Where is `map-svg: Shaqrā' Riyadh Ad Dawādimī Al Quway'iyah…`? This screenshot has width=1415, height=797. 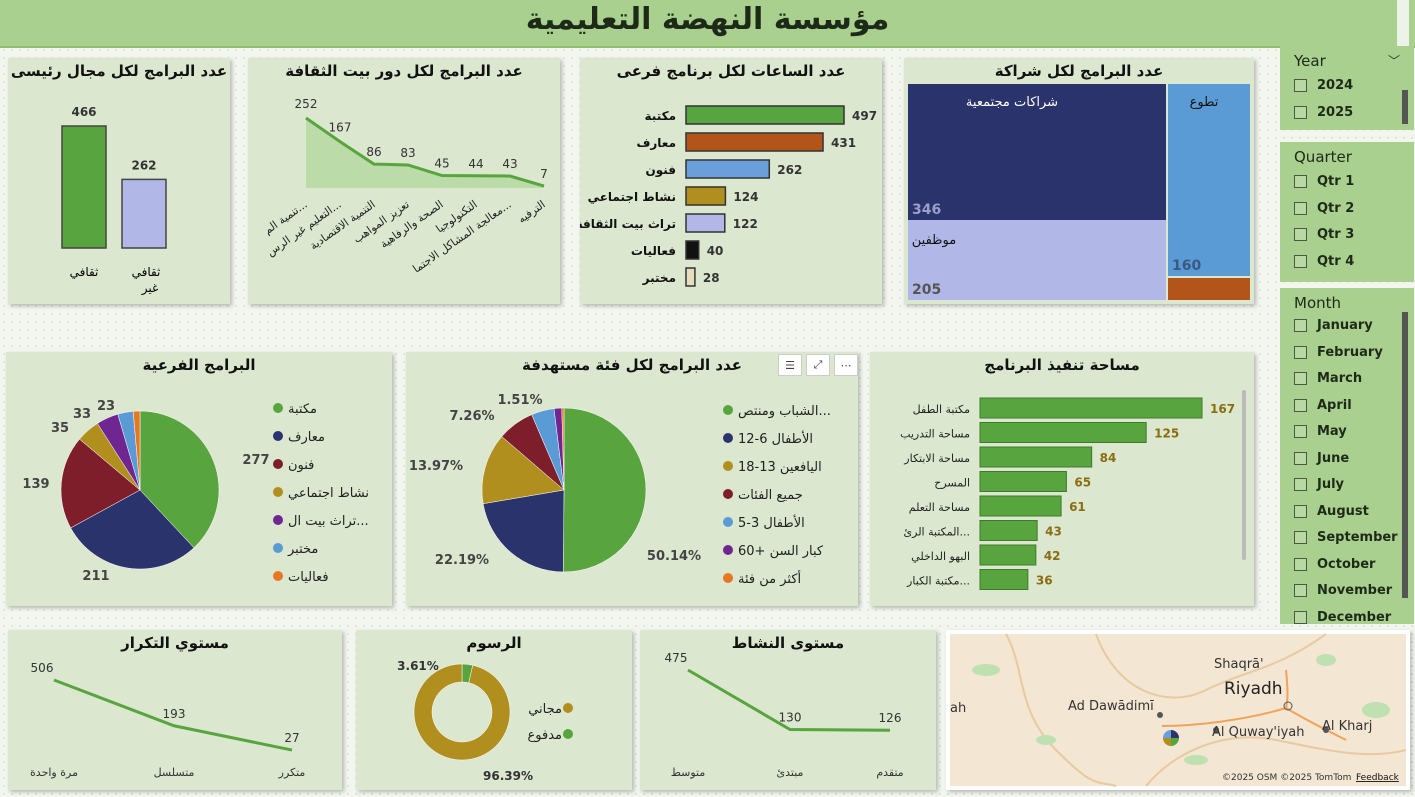 map-svg: Shaqrā' Riyadh Ad Dawādimī Al Quway'iyah… is located at coordinates (1178, 710).